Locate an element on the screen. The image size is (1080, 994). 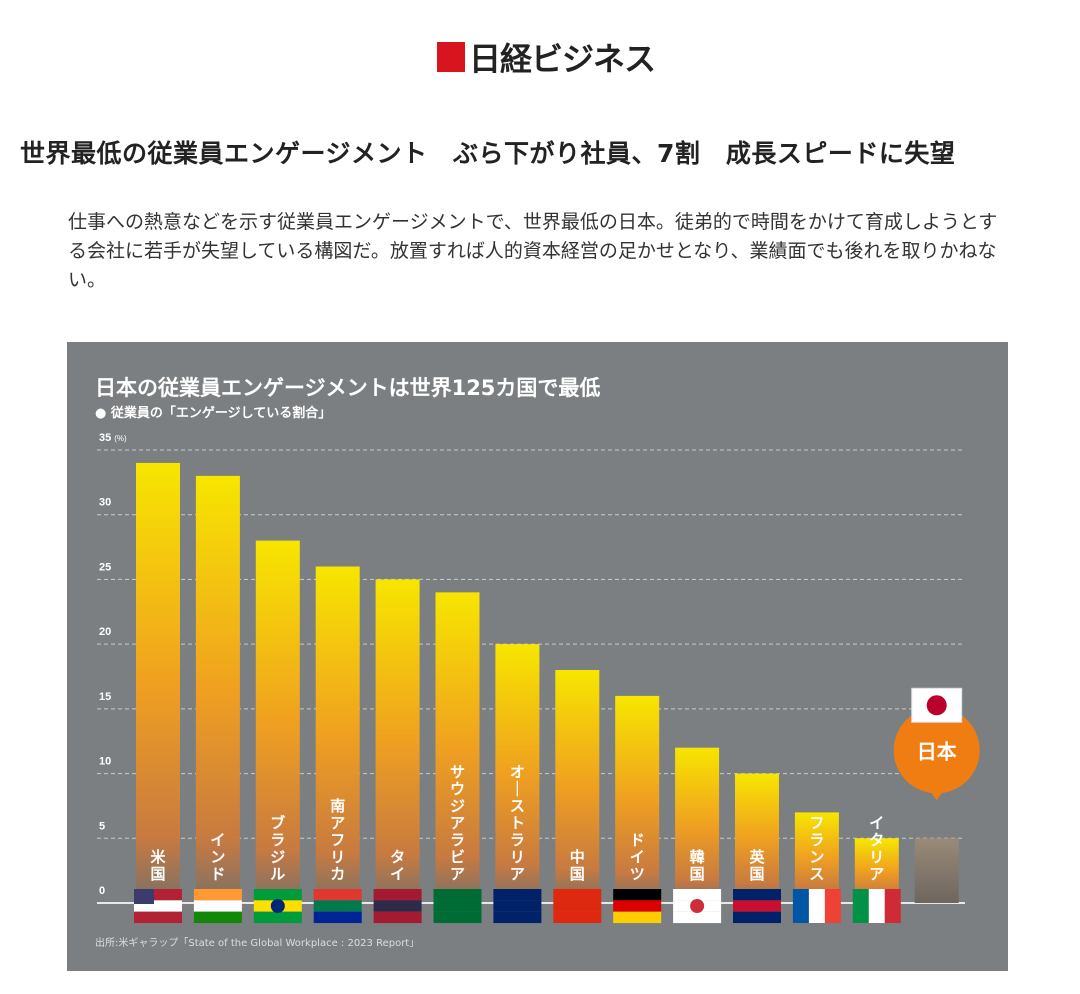
y-tick-label: 0 is located at coordinates (102, 891).